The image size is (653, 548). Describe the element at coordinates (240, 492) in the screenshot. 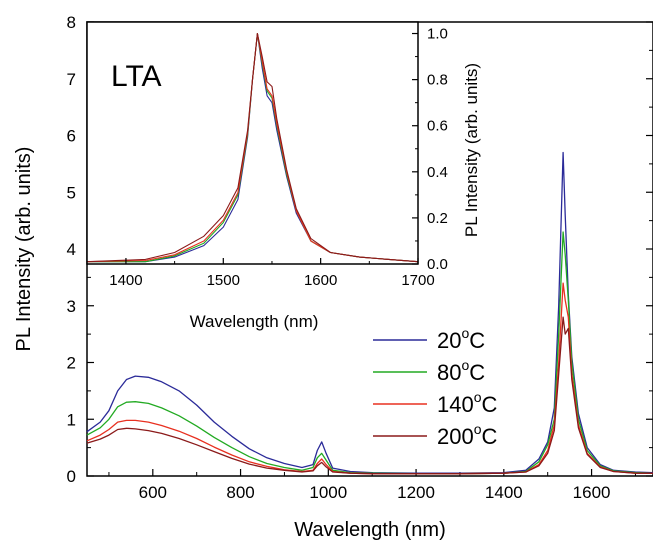

I see `main-x-tick-label: 800` at that location.